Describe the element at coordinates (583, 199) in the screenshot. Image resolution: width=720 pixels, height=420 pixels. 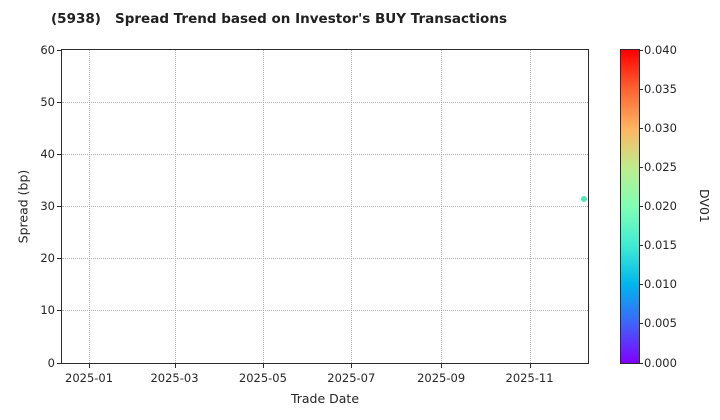
I see `scatter-point` at that location.